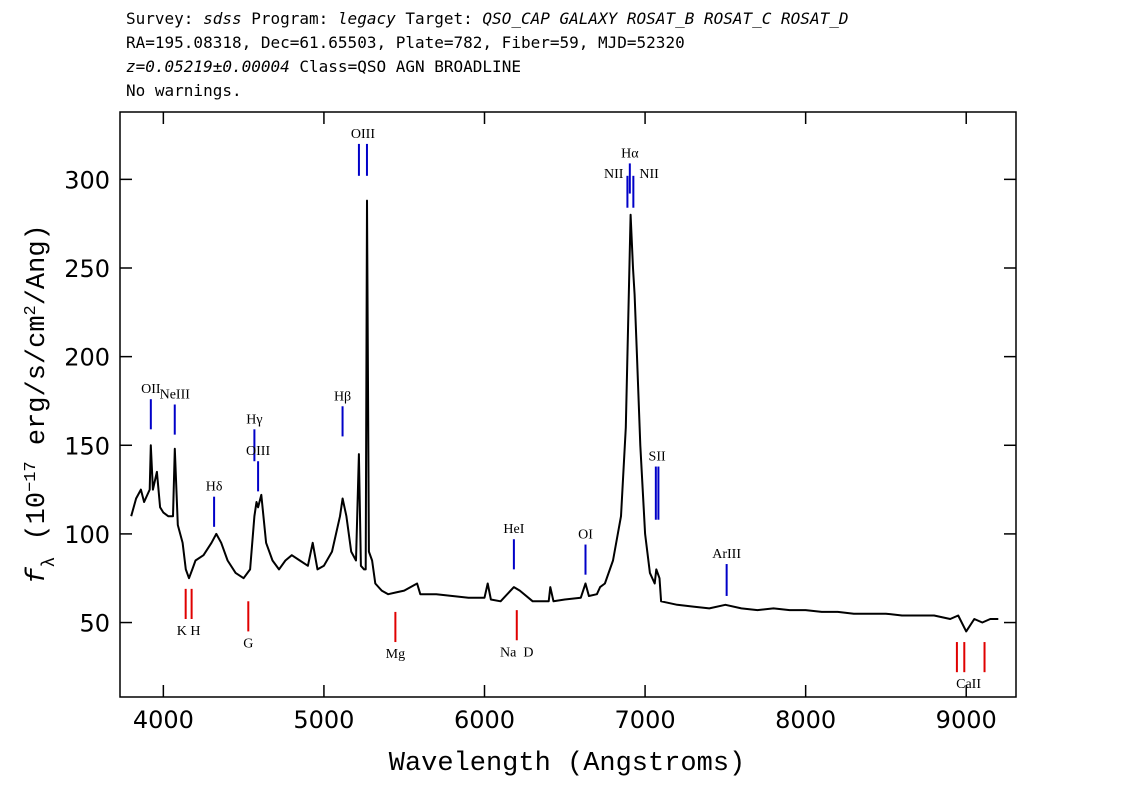 This screenshot has width=1134, height=810. What do you see at coordinates (966, 720) in the screenshot?
I see `x-tick-label: 9000` at bounding box center [966, 720].